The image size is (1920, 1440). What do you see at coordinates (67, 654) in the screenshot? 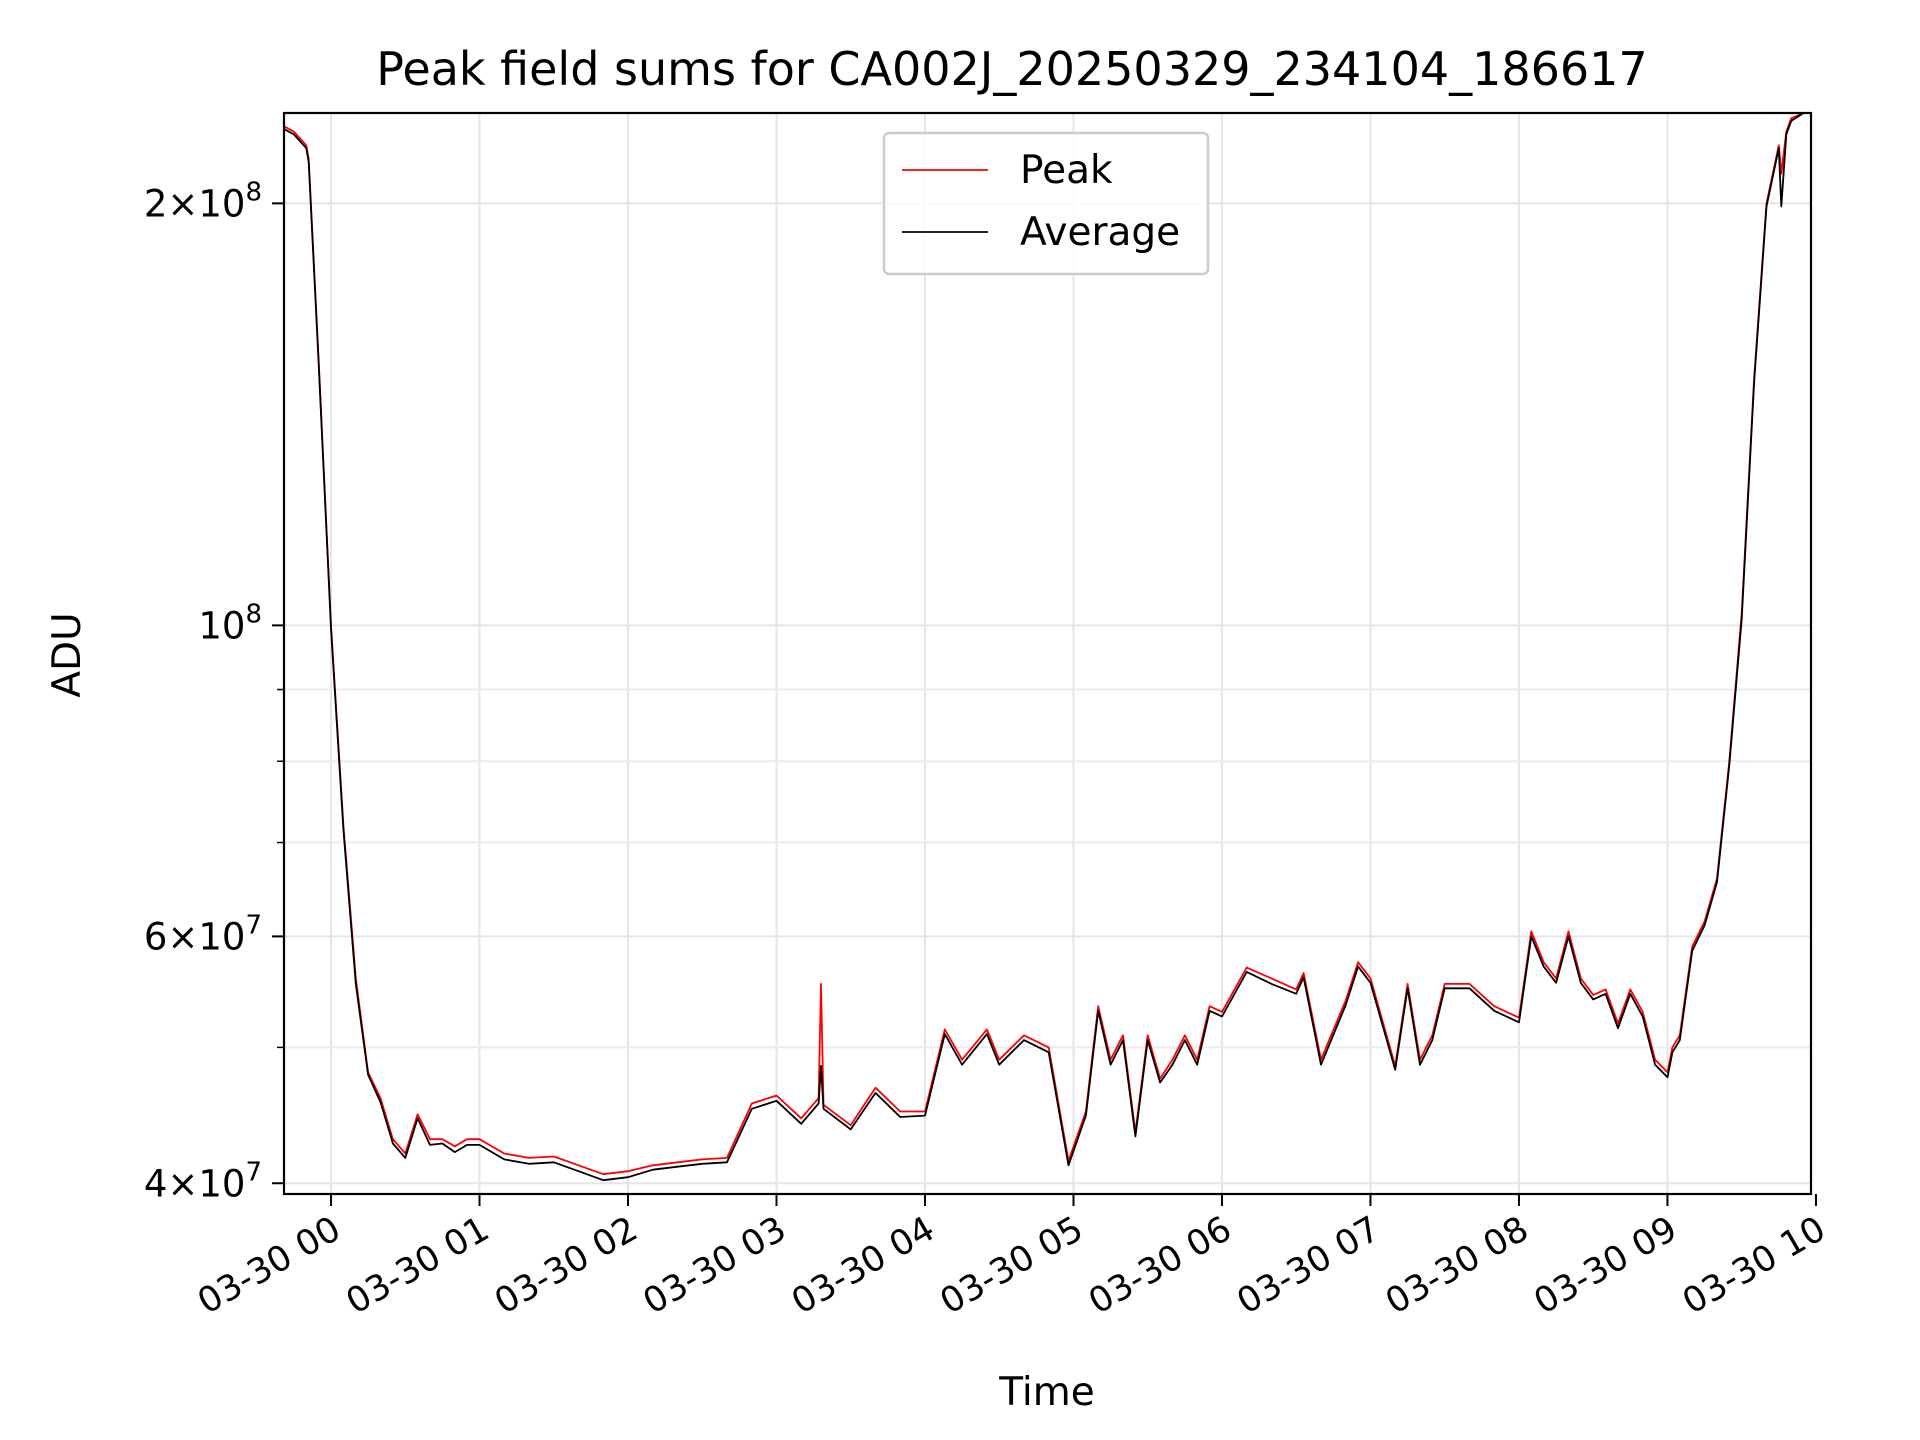
I see `y-axis-label: ADU` at bounding box center [67, 654].